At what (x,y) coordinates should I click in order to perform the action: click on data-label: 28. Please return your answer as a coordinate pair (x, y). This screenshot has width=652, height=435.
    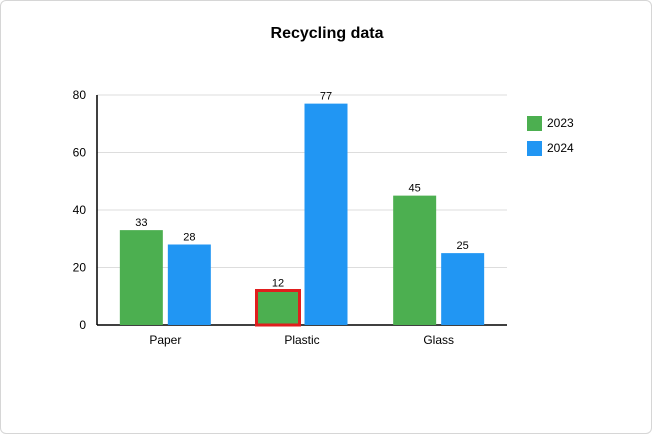
    Looking at the image, I should click on (189, 238).